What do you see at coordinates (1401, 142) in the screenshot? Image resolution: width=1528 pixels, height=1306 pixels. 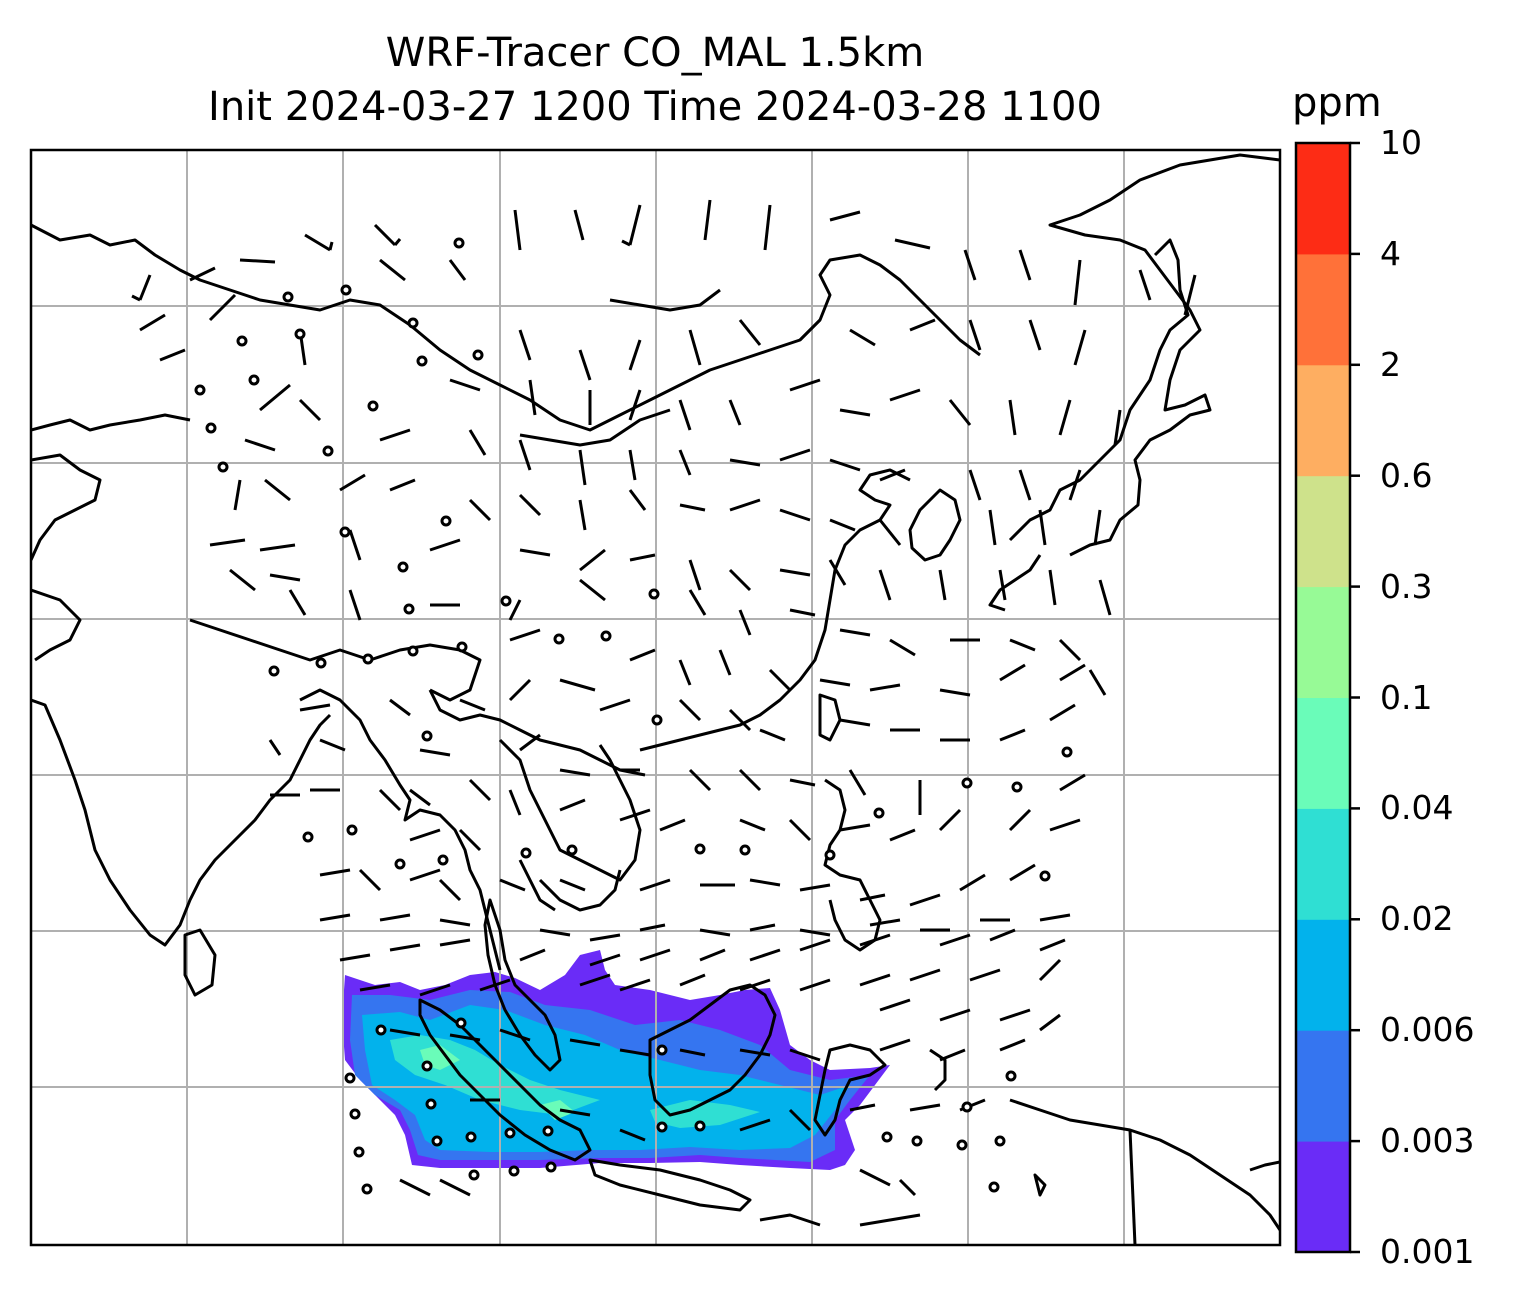 I see `colorbar-tick-label: 10` at bounding box center [1401, 142].